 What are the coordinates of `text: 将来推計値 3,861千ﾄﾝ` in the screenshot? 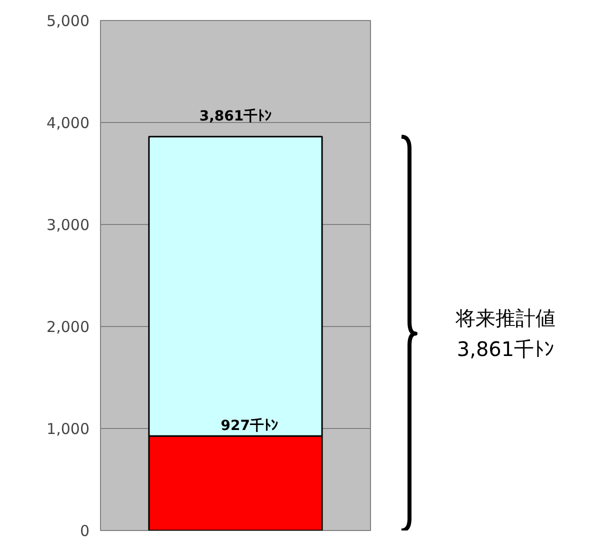 It's located at (505, 334).